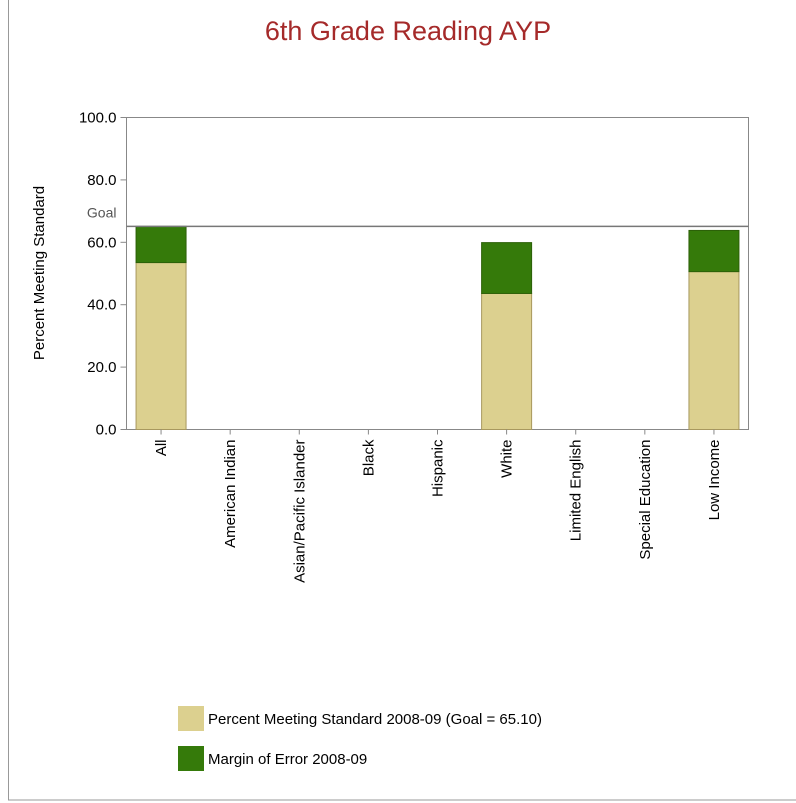 This screenshot has height=803, width=796. I want to click on x-tick-label: American Indian, so click(230, 494).